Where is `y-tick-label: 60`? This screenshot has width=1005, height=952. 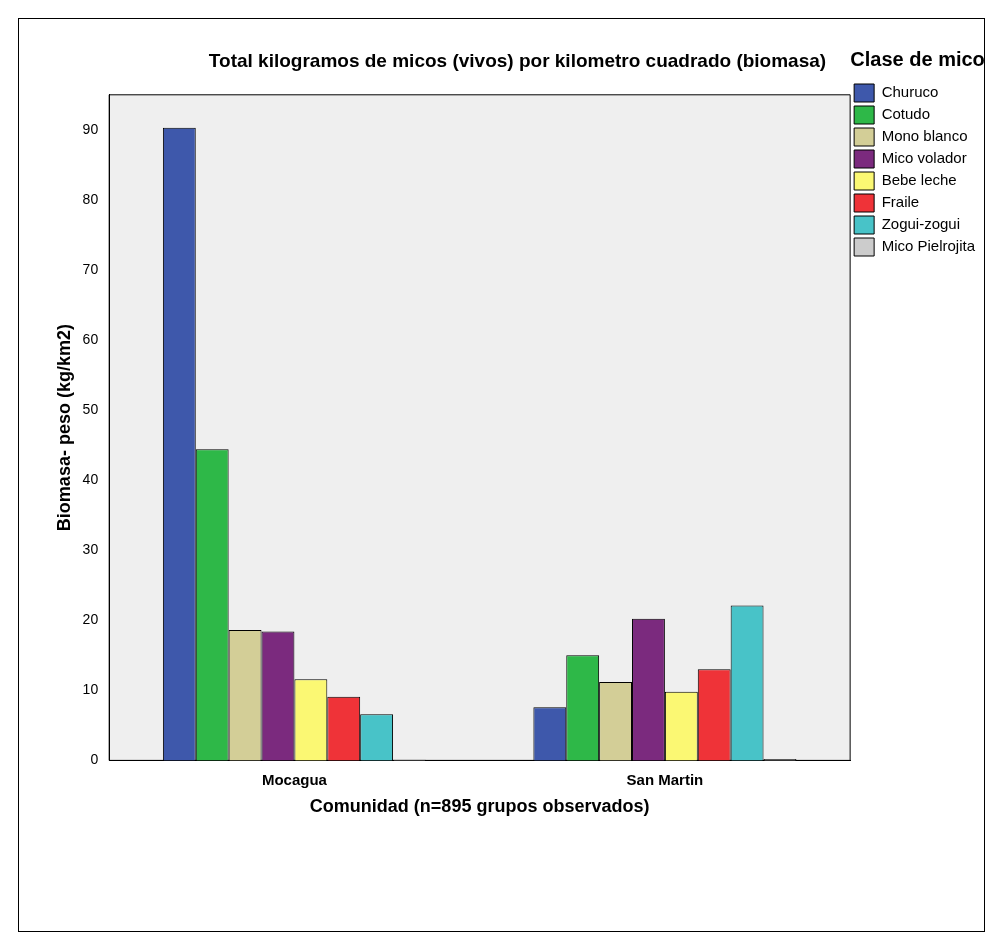
y-tick-label: 60 is located at coordinates (90, 338).